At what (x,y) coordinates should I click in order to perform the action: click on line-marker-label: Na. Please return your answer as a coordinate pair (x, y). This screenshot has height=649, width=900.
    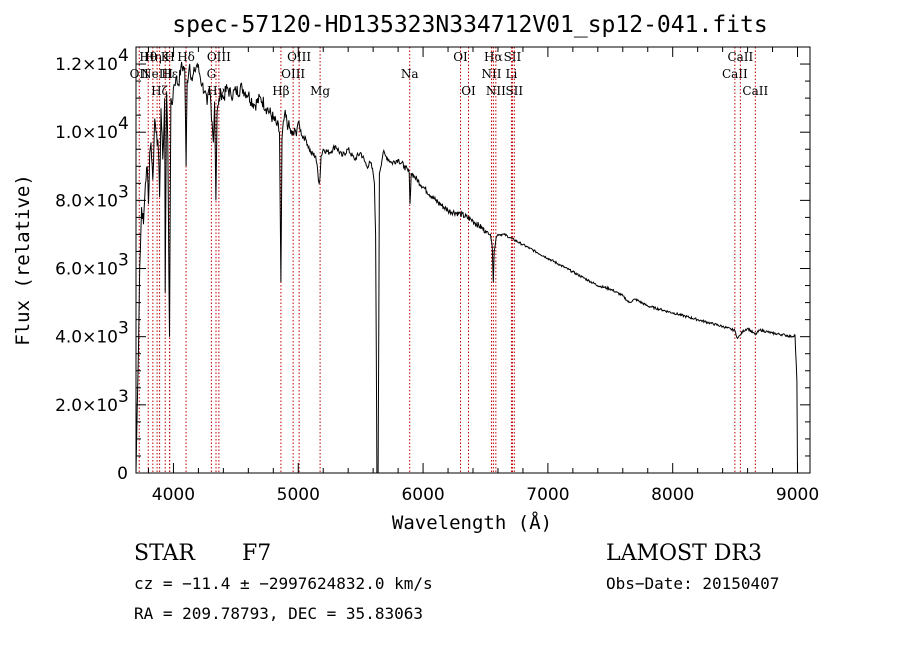
    Looking at the image, I should click on (410, 74).